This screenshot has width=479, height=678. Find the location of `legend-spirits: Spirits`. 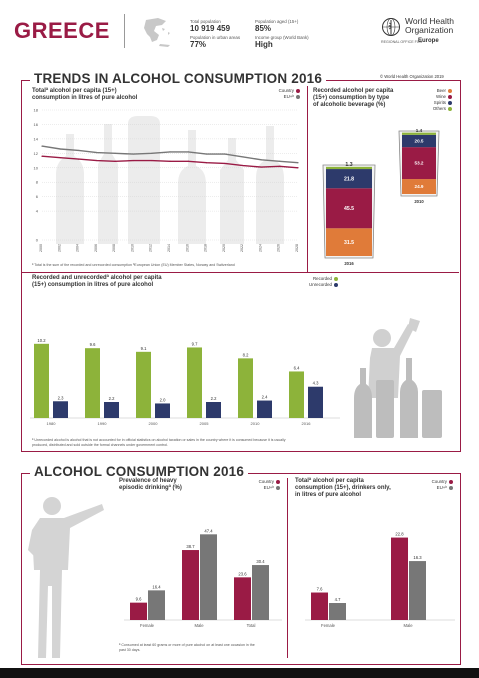

legend-spirits: Spirits is located at coordinates (431, 103).